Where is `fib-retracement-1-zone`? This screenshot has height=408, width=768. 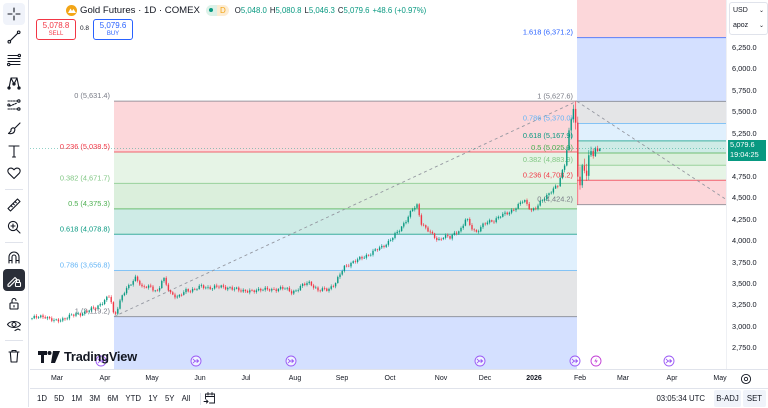
fib-retracement-1-zone is located at coordinates (345, 293).